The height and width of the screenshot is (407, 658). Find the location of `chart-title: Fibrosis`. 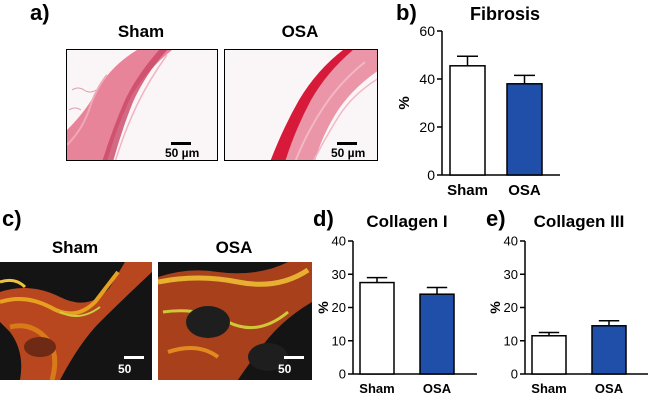

chart-title: Fibrosis is located at coordinates (505, 14).